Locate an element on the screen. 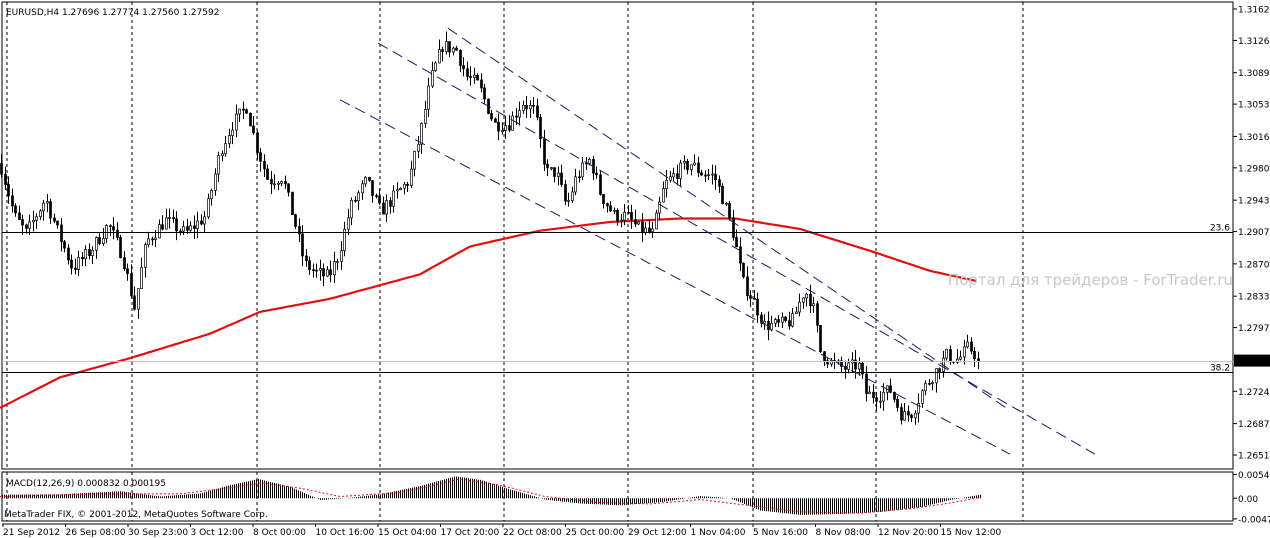 The image size is (1270, 538). time-tick-label: 8 Oct 00:00 is located at coordinates (279, 533).